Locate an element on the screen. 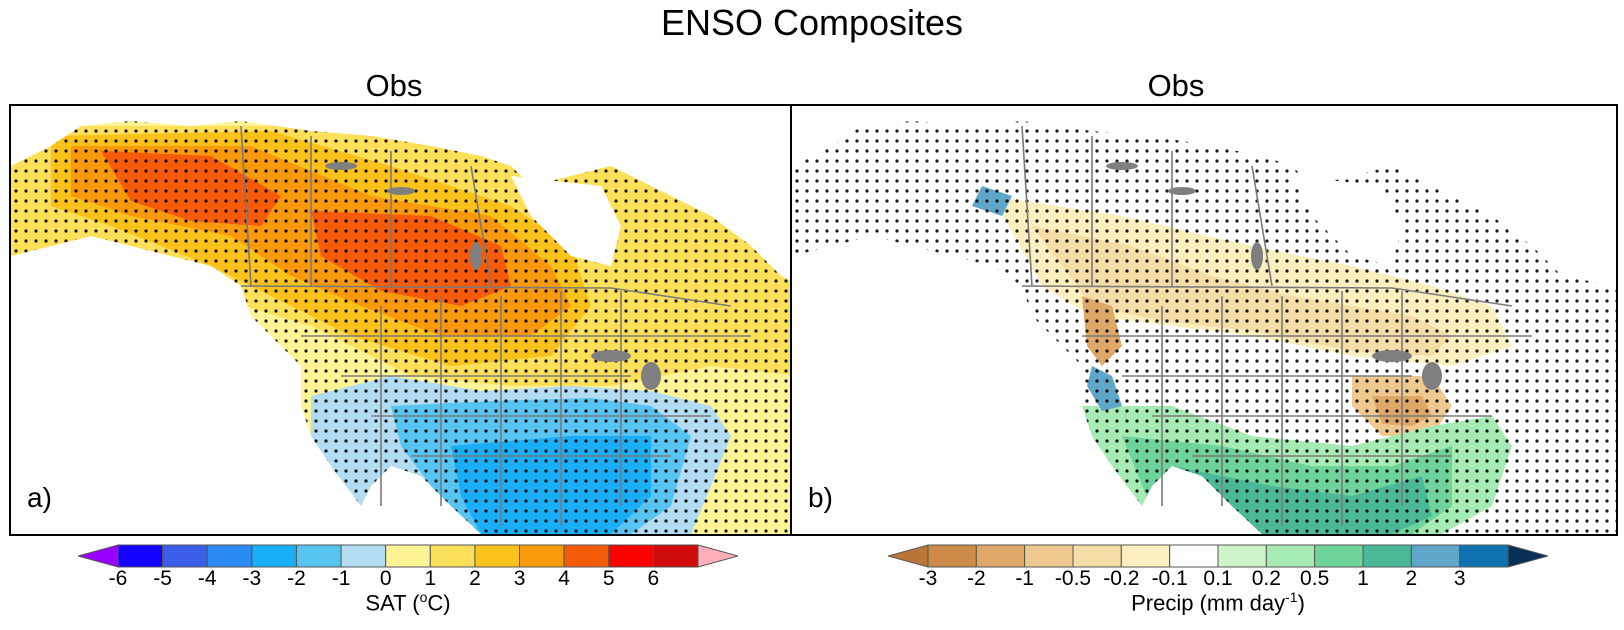 This screenshot has height=630, width=1624. colorbar-a-under-triangle is located at coordinates (98, 556).